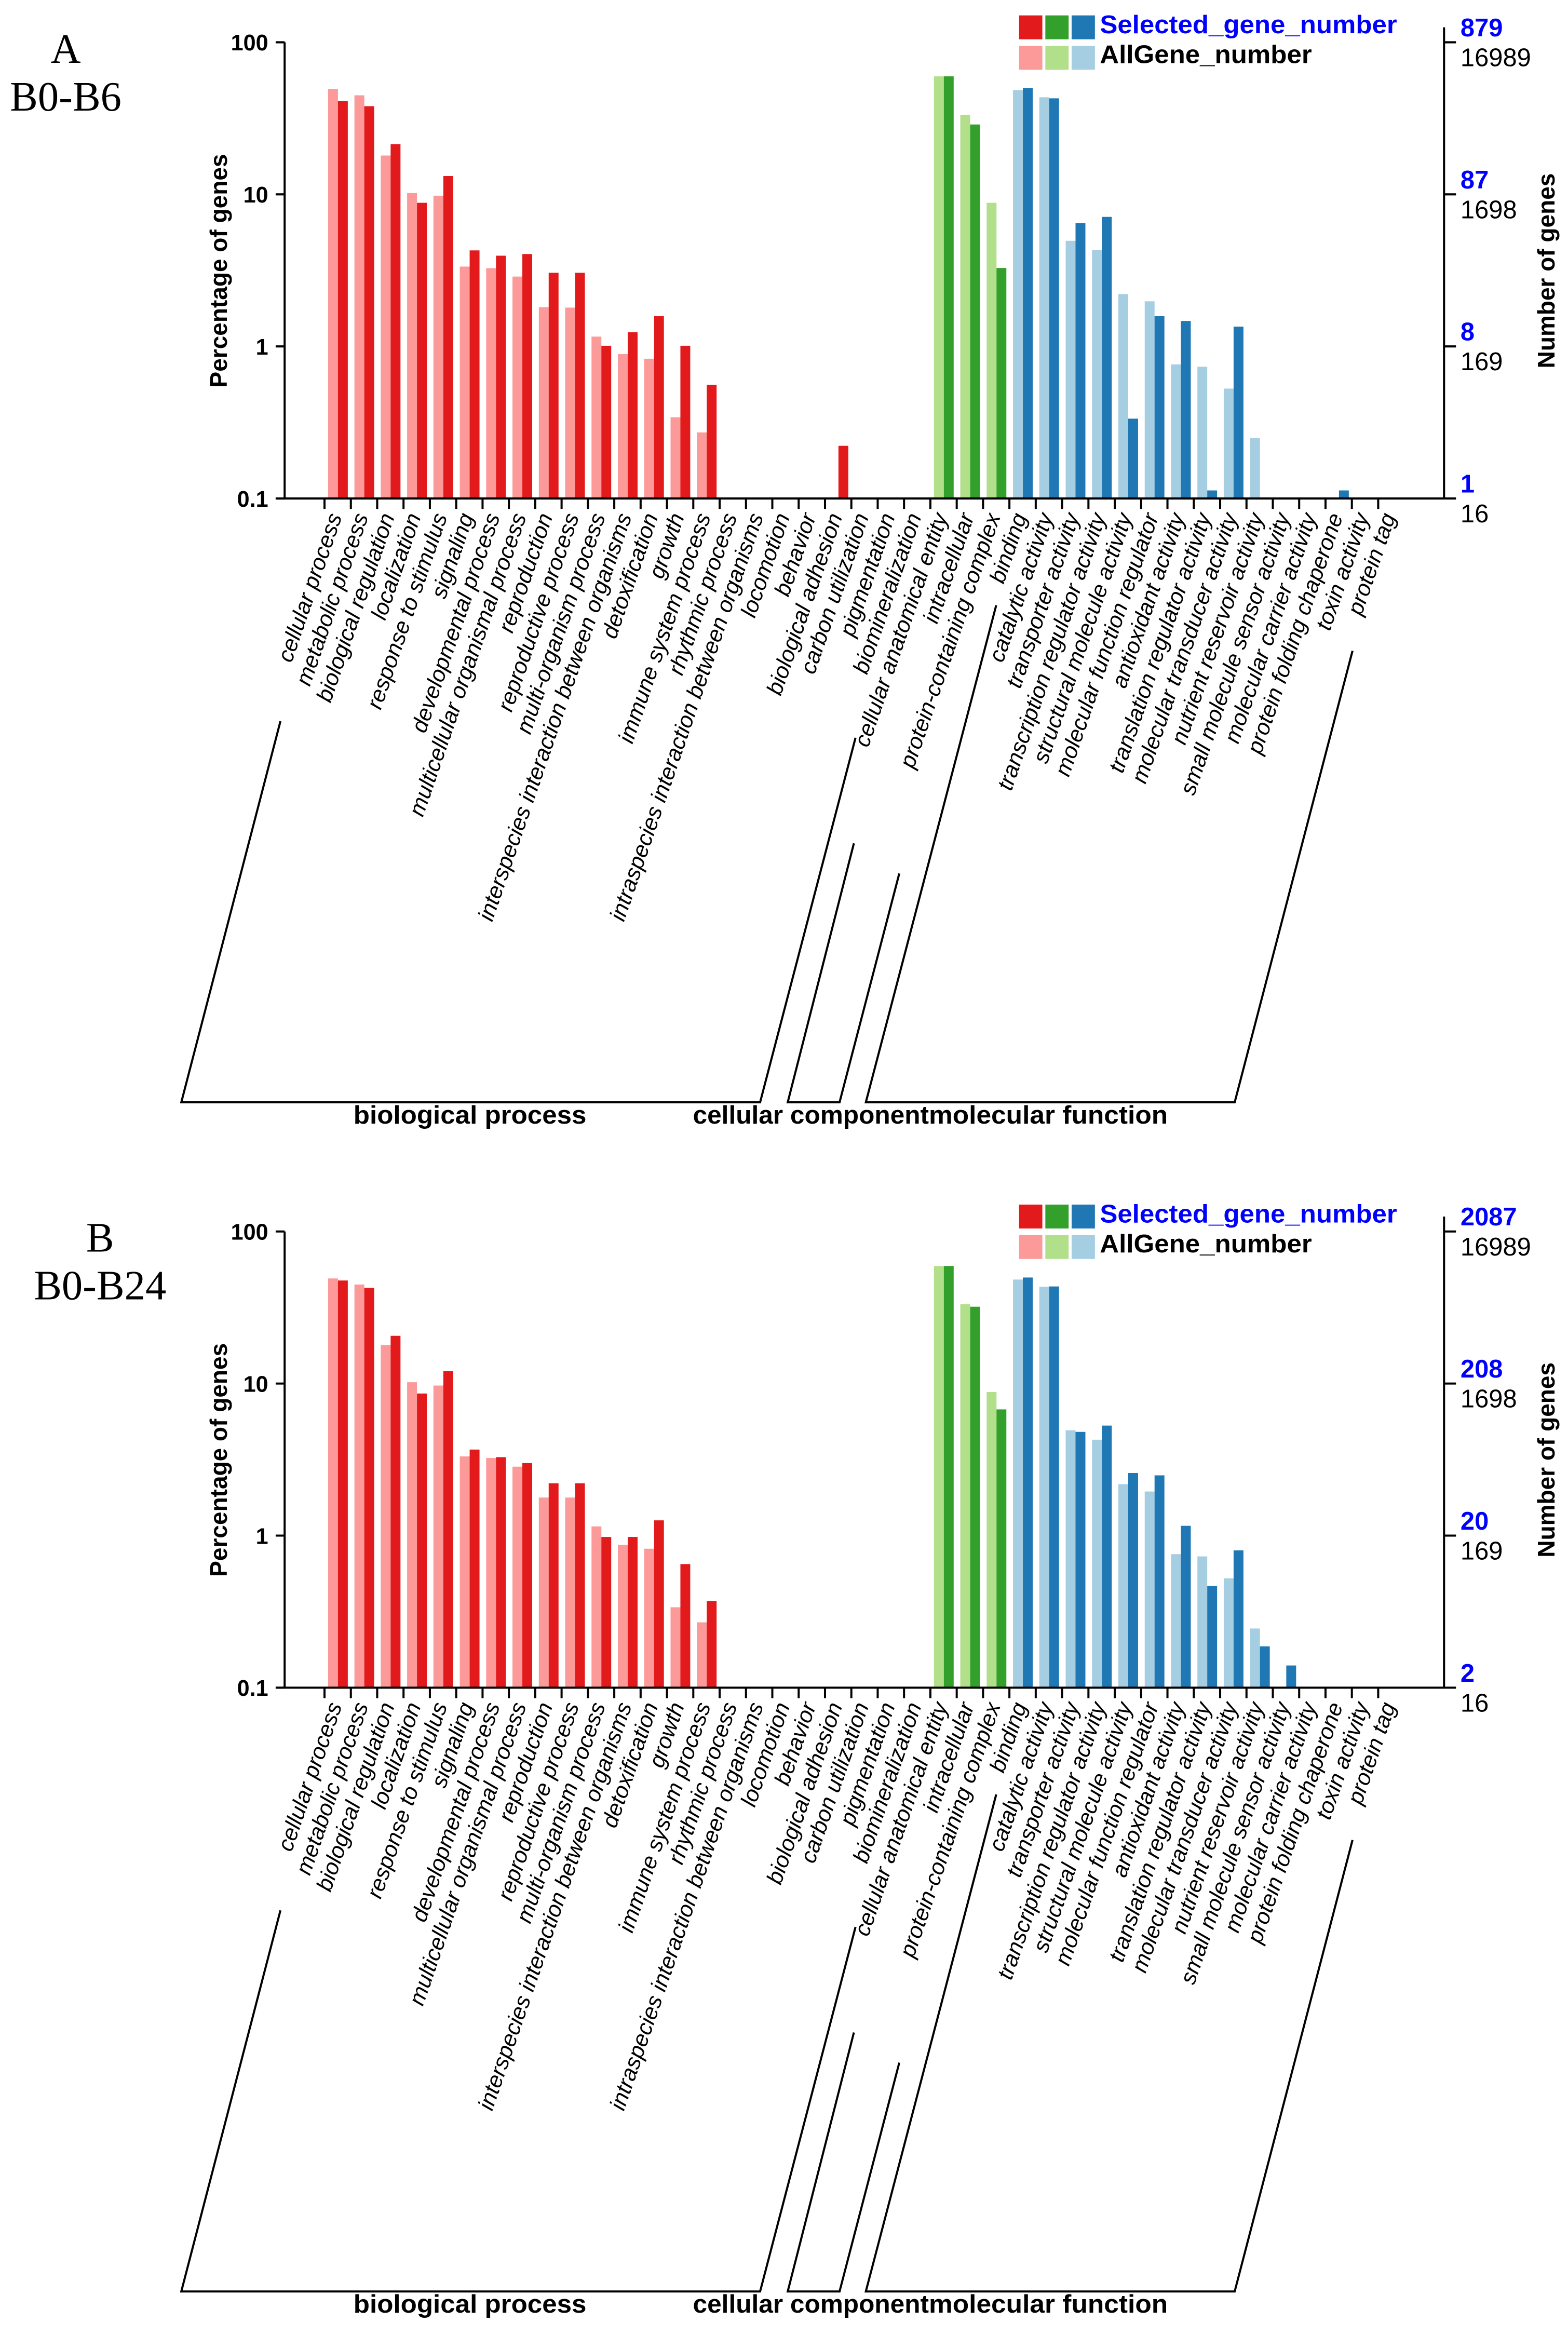 The height and width of the screenshot is (2336, 1568). What do you see at coordinates (1468, 1673) in the screenshot?
I see `y2-tick-label-selected: 2` at bounding box center [1468, 1673].